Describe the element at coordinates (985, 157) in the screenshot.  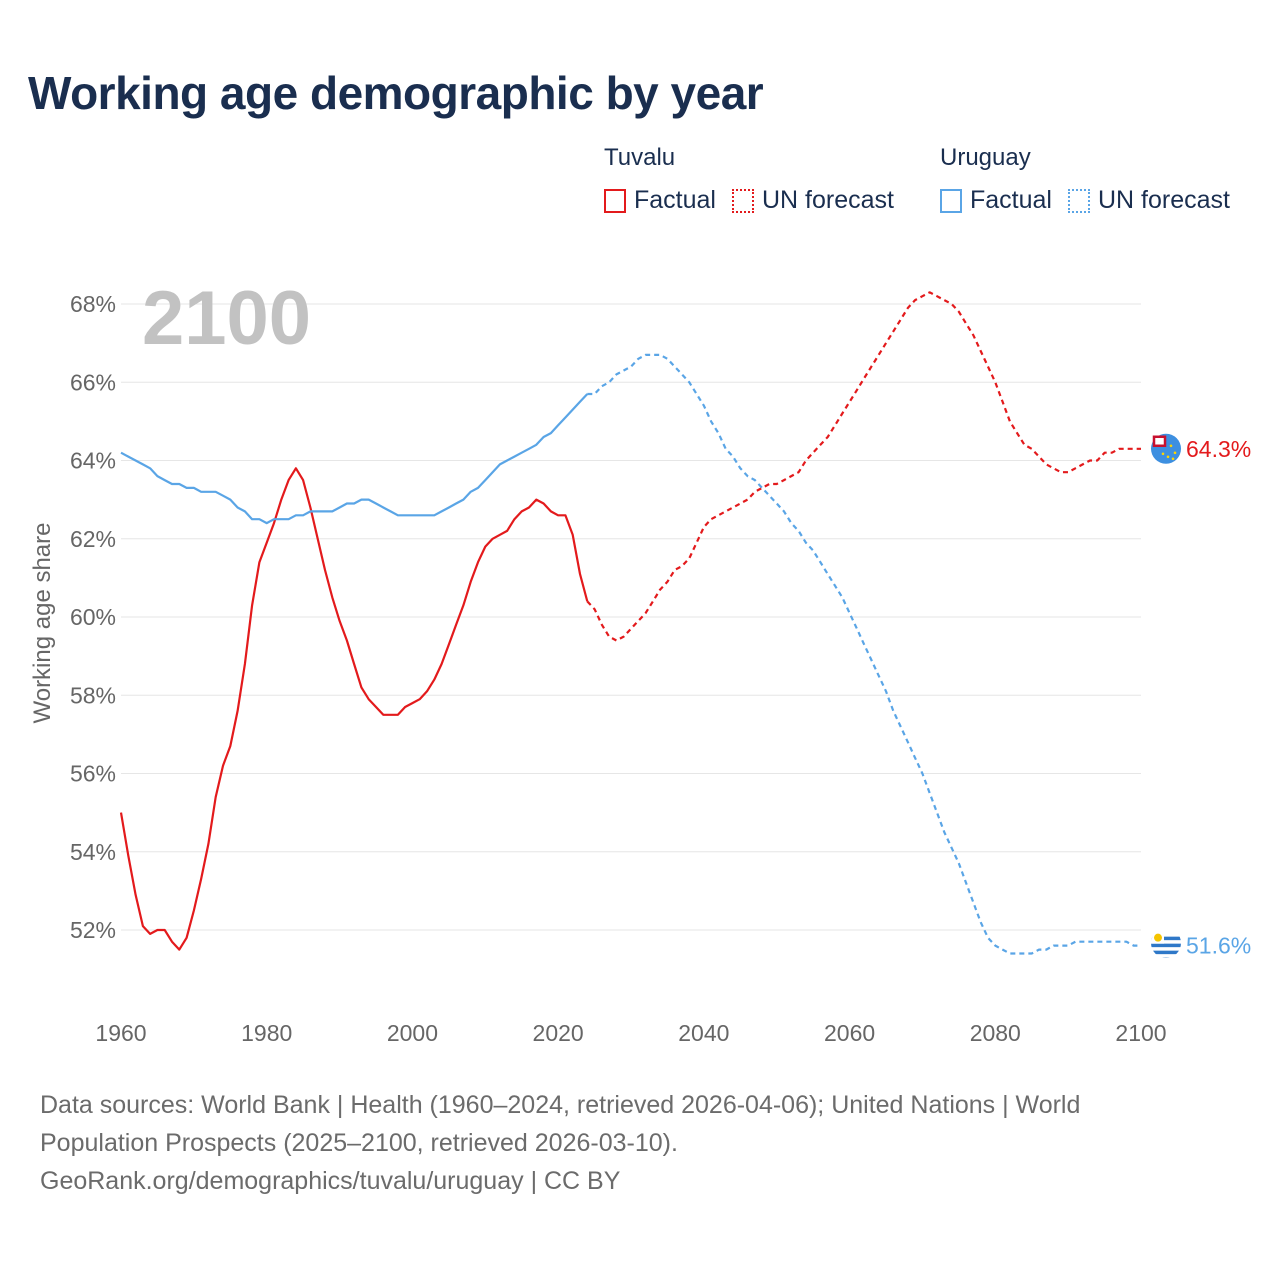
I see `legend-group-name: Uruguay` at that location.